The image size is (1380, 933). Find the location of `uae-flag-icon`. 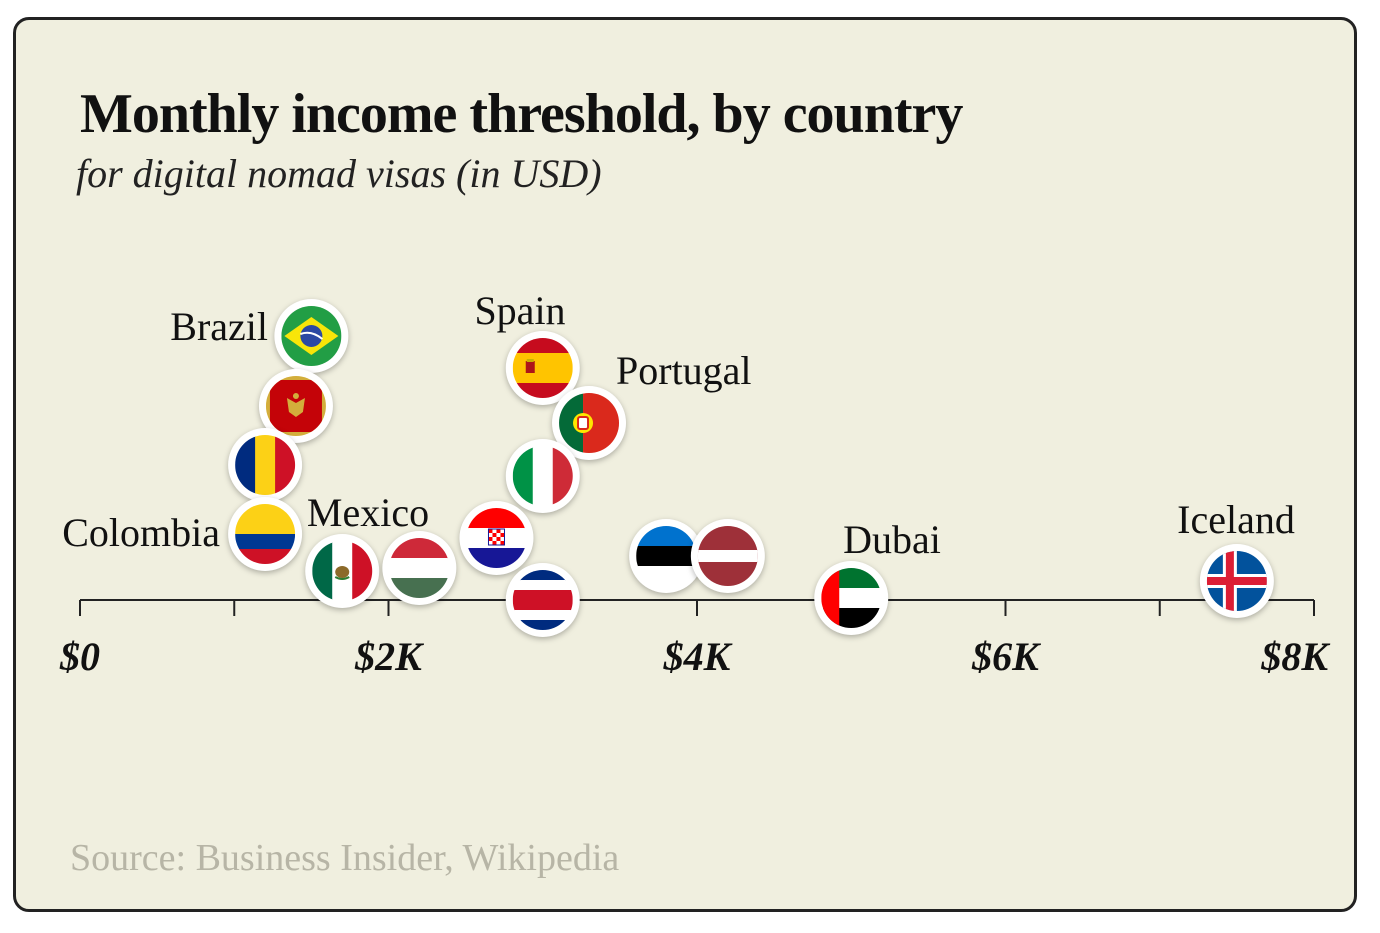

uae-flag-icon is located at coordinates (851, 598).